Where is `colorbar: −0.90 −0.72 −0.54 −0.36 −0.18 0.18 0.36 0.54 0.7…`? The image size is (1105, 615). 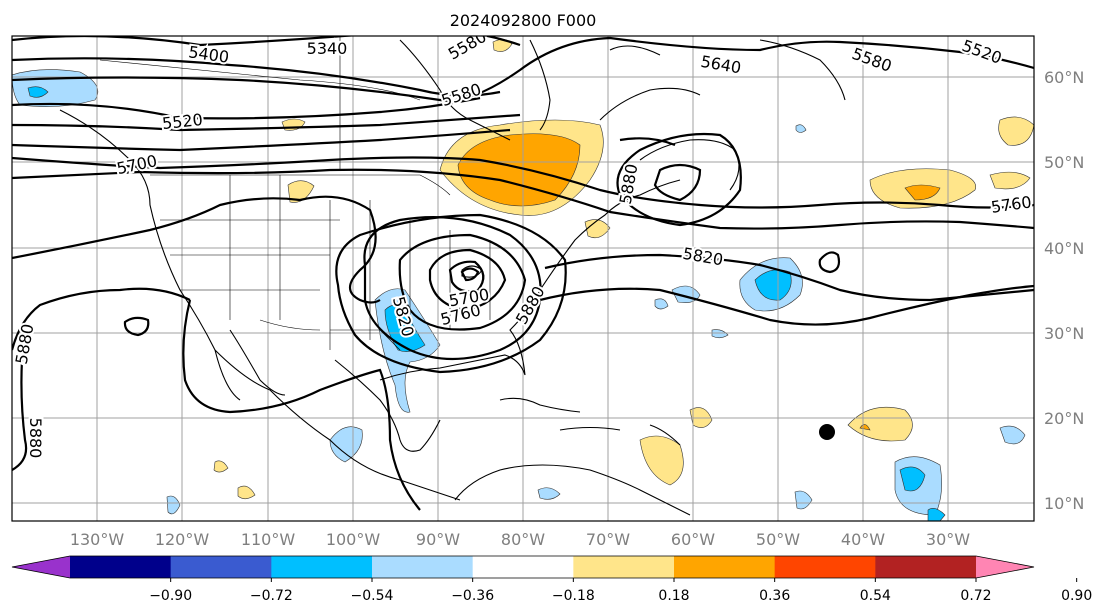
colorbar: −0.90 −0.72 −0.54 −0.36 −0.18 0.18 0.36 0.54 0.7… is located at coordinates (551, 579).